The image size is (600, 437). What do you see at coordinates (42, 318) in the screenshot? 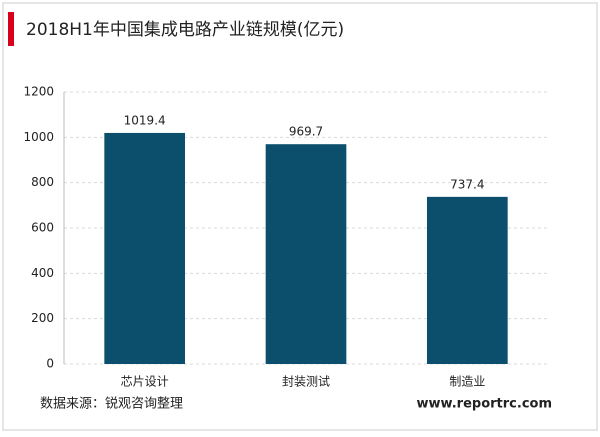
I see `y-tick-label: 200` at bounding box center [42, 318].